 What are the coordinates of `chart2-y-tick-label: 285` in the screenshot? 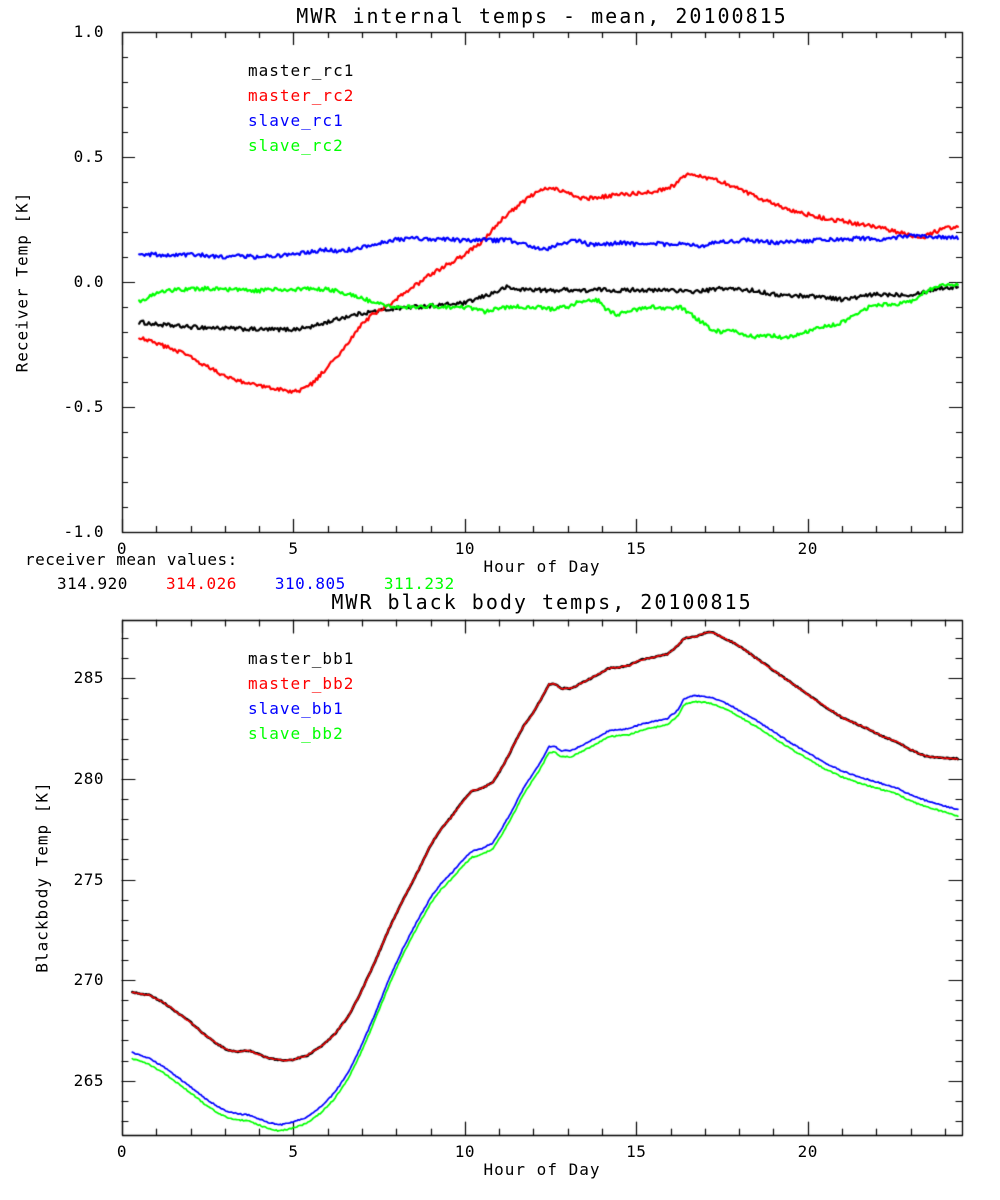 It's located at (88, 678).